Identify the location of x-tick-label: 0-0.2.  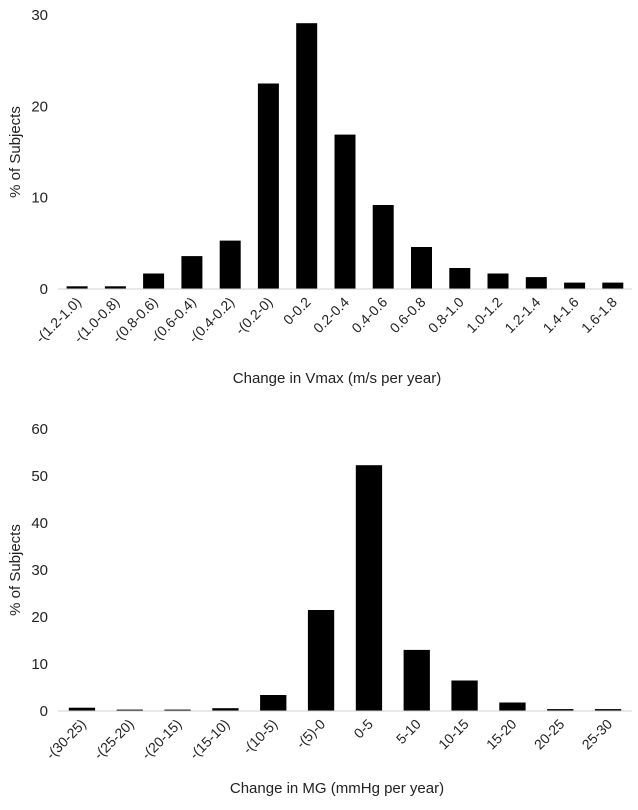
(297, 311).